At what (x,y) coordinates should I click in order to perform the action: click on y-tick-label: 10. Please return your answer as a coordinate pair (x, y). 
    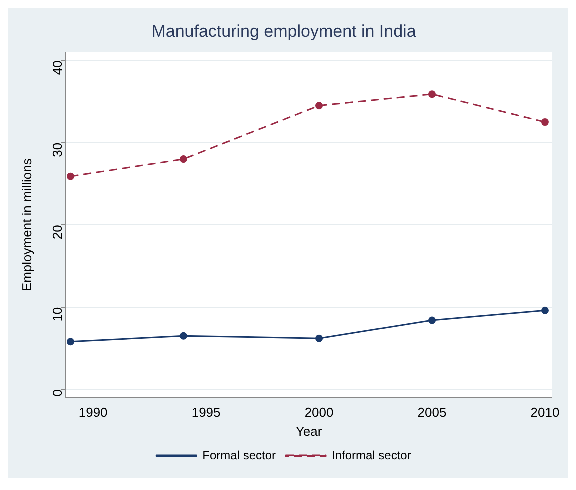
    Looking at the image, I should click on (57, 314).